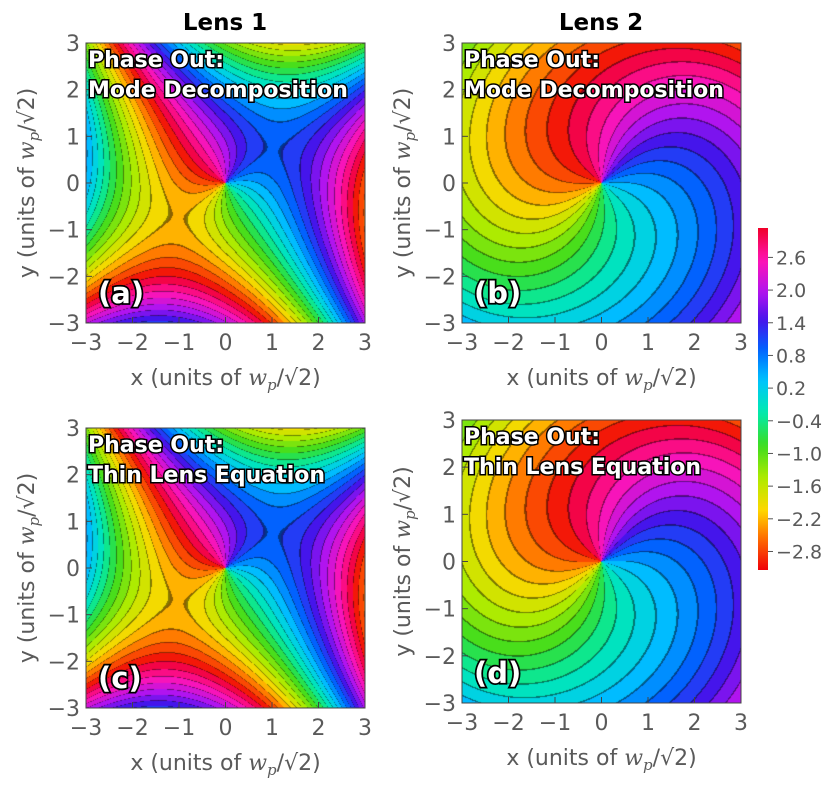 This screenshot has height=793, width=830. I want to click on colorbar-tick-label: −1.0, so click(799, 454).